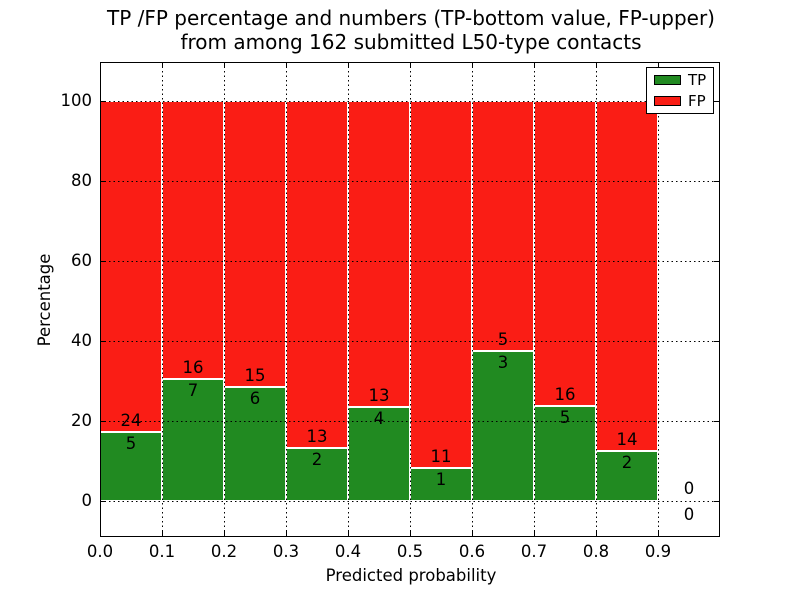  What do you see at coordinates (667, 80) in the screenshot?
I see `legend-swatch-tp` at bounding box center [667, 80].